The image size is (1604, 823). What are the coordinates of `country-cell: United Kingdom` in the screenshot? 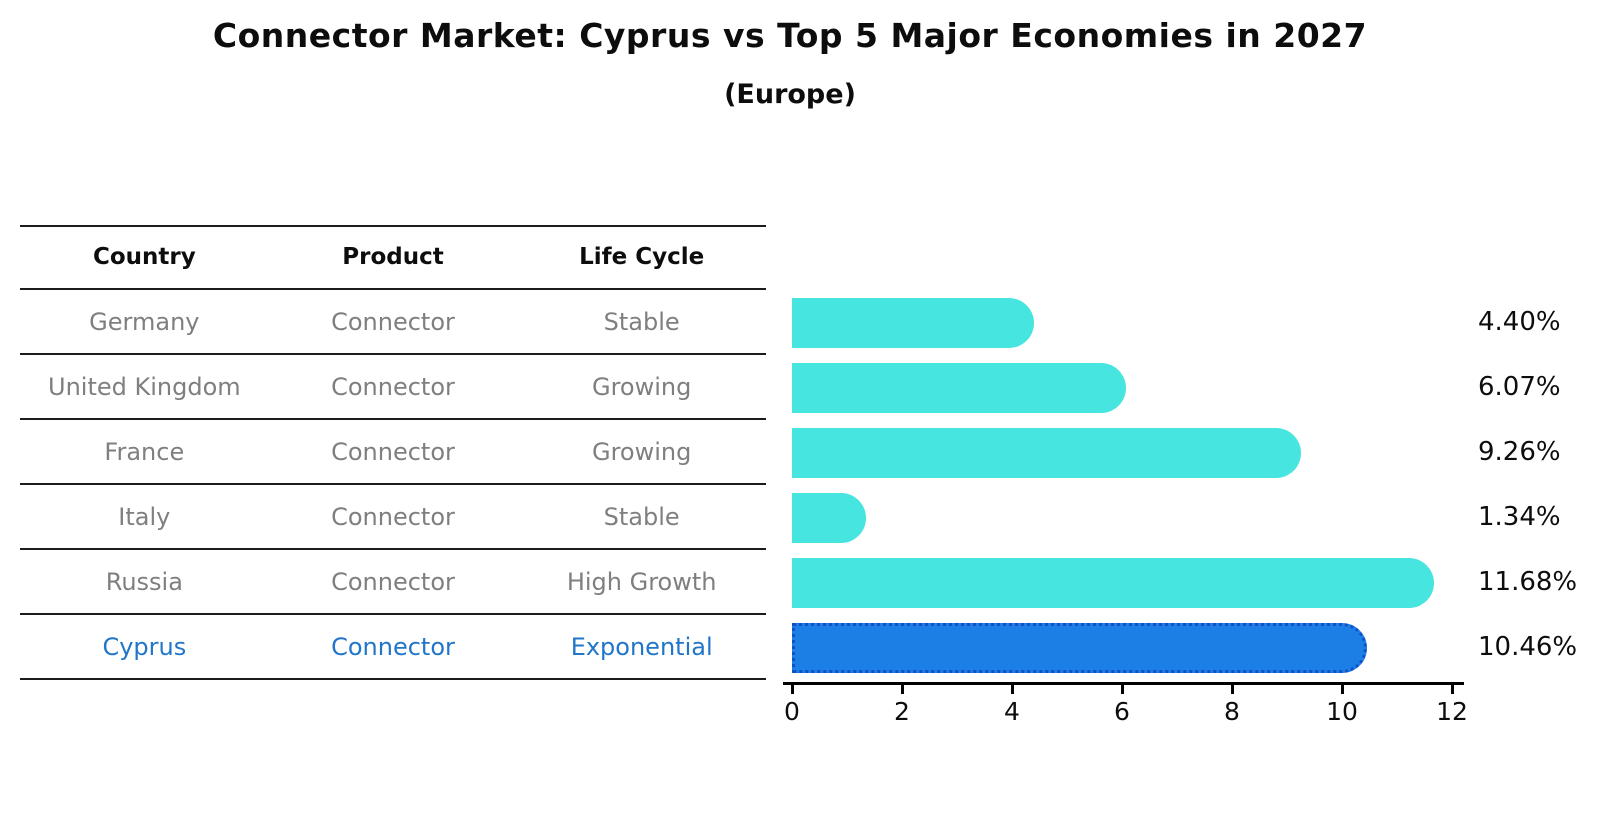 It's located at (144, 386).